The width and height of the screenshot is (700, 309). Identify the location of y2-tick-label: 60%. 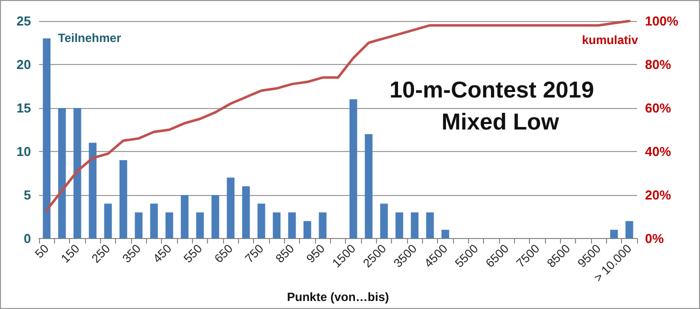
(658, 108).